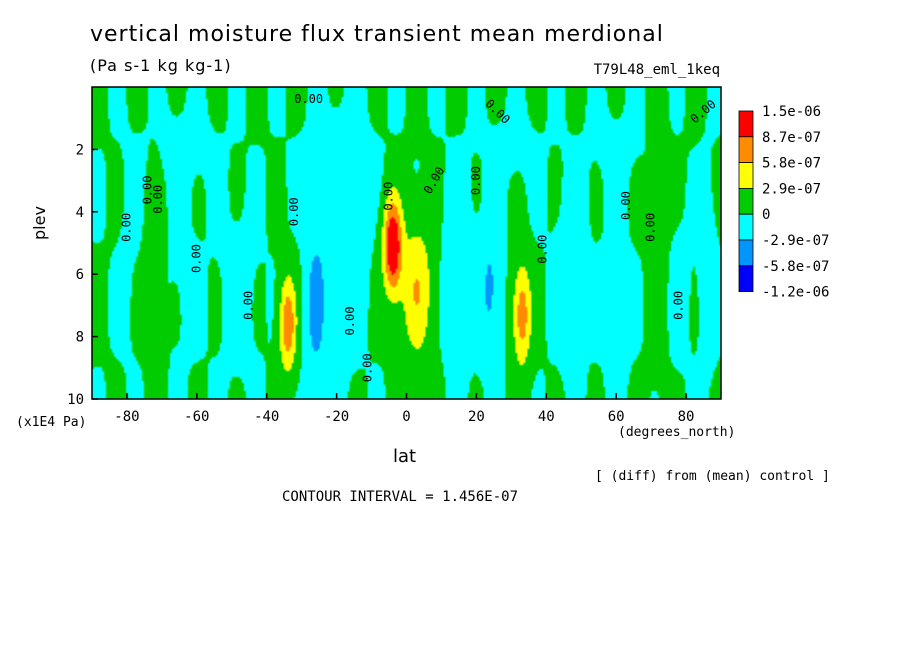 This screenshot has width=904, height=654. Describe the element at coordinates (677, 432) in the screenshot. I see `x-axis-units: (degrees_north)` at that location.